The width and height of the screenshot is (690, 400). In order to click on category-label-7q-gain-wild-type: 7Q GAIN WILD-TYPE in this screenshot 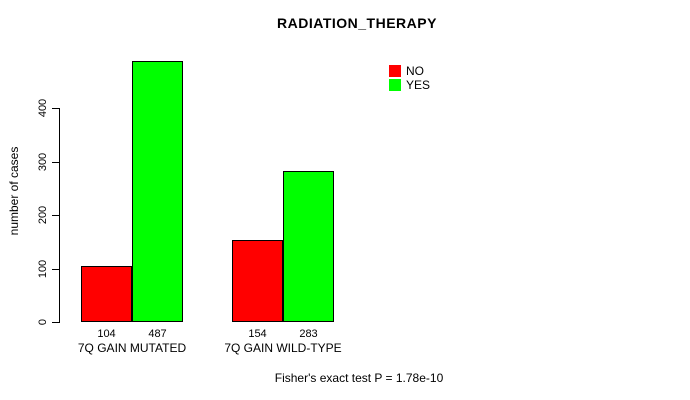, I will do `click(283, 348)`.